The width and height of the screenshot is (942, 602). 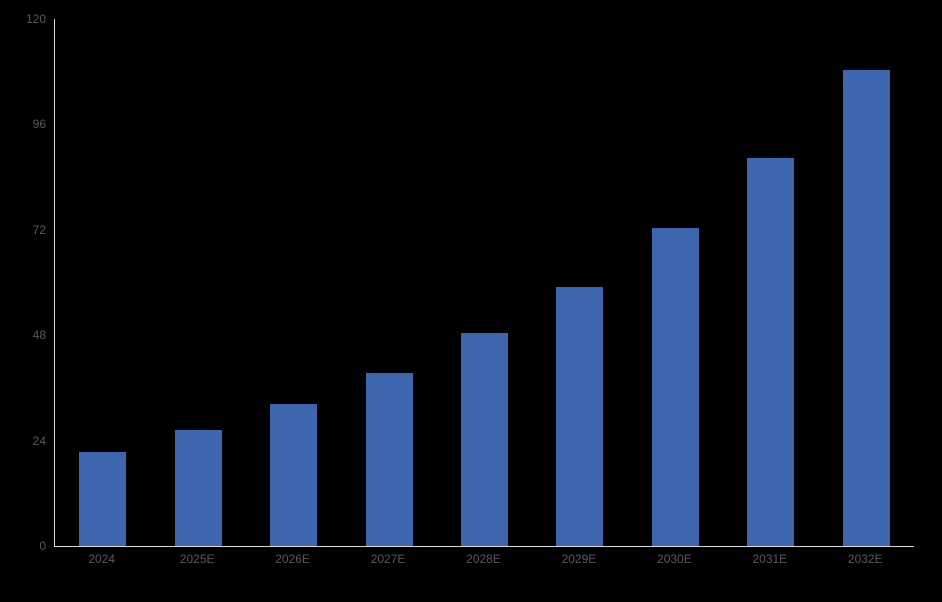 What do you see at coordinates (39, 124) in the screenshot?
I see `y-tick-label: 96` at bounding box center [39, 124].